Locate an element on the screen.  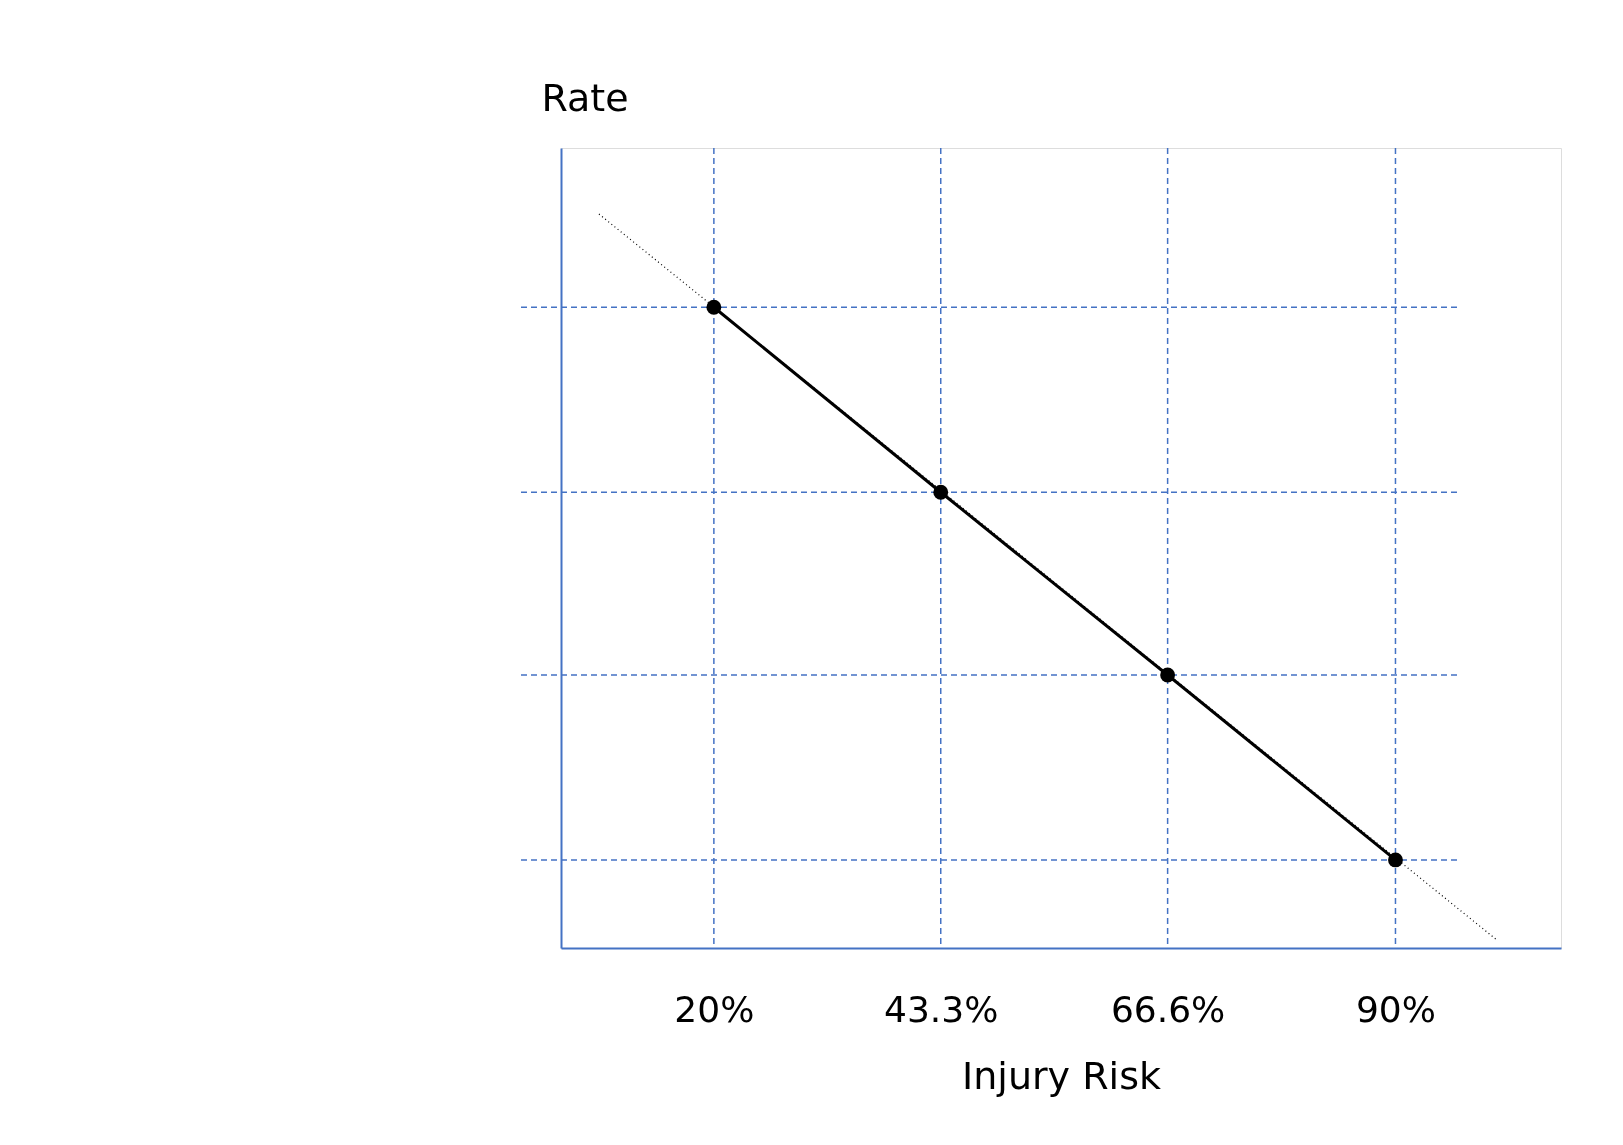
x-axis-title: Injury Risk is located at coordinates (1061, 1075).